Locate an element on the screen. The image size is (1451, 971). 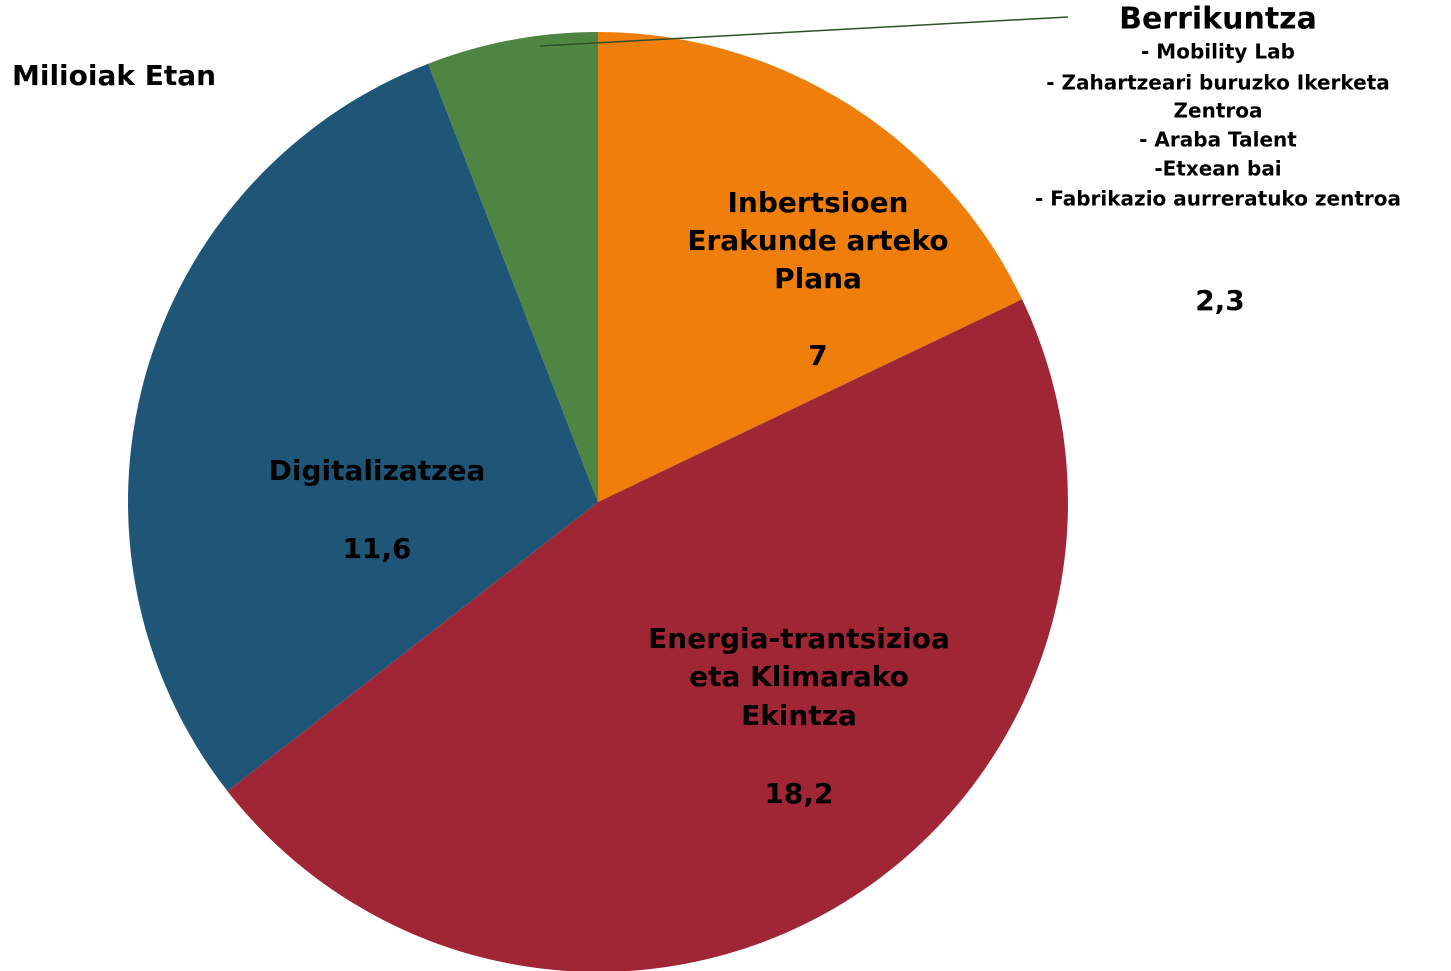
slice-label: Digitalizatzea is located at coordinates (377, 470).